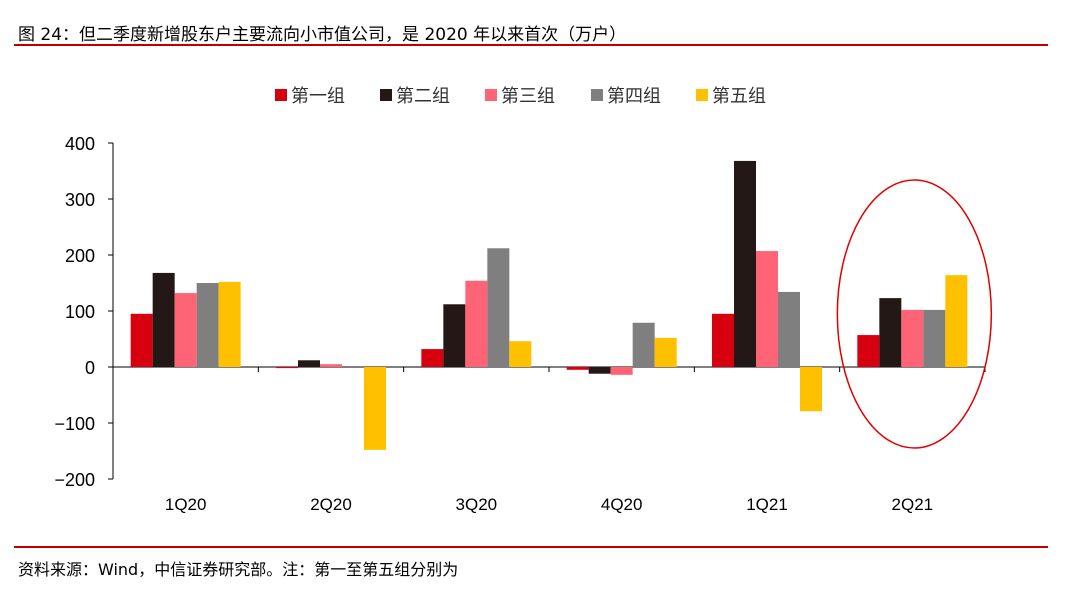  Describe the element at coordinates (599, 370) in the screenshot. I see `bar-4Q20-第二组` at that location.